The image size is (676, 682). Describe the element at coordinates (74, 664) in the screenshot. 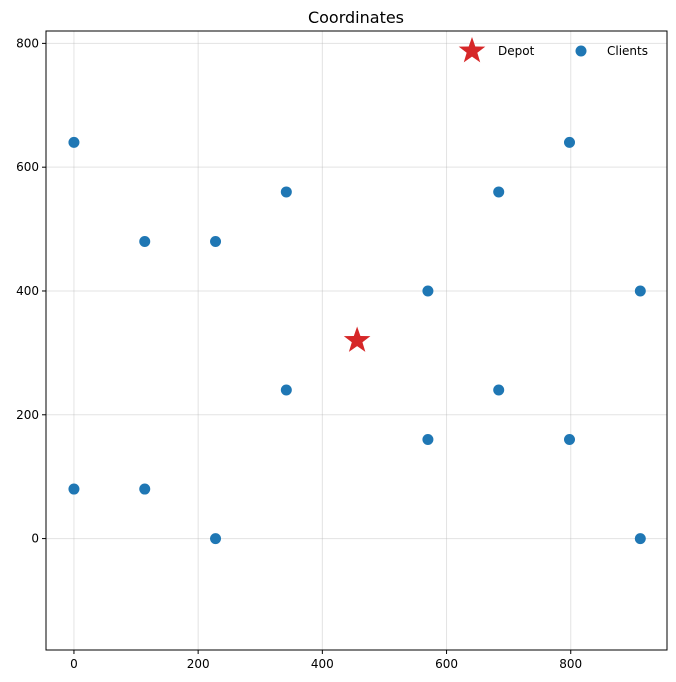

I see `x-tick-label: 0` at that location.